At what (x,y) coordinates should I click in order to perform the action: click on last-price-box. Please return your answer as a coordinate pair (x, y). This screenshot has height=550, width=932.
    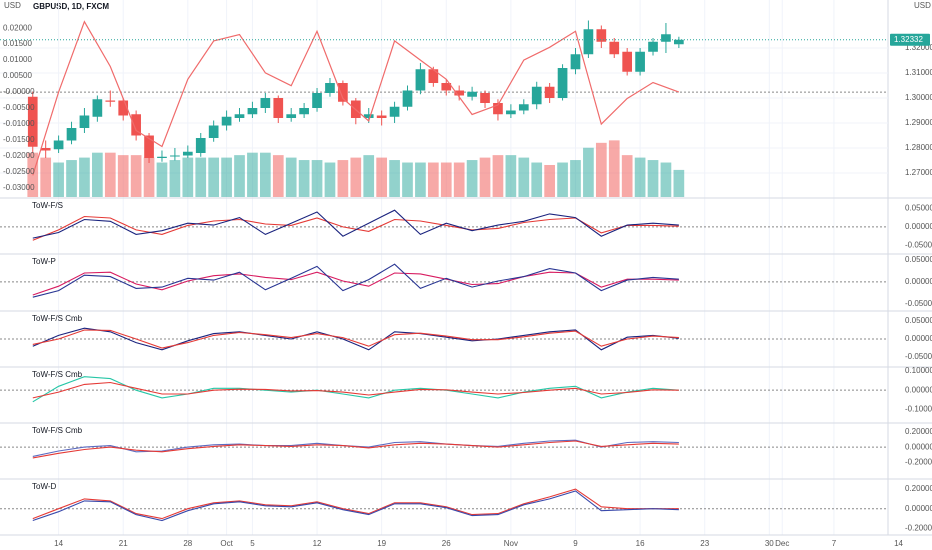
    Looking at the image, I should click on (910, 39).